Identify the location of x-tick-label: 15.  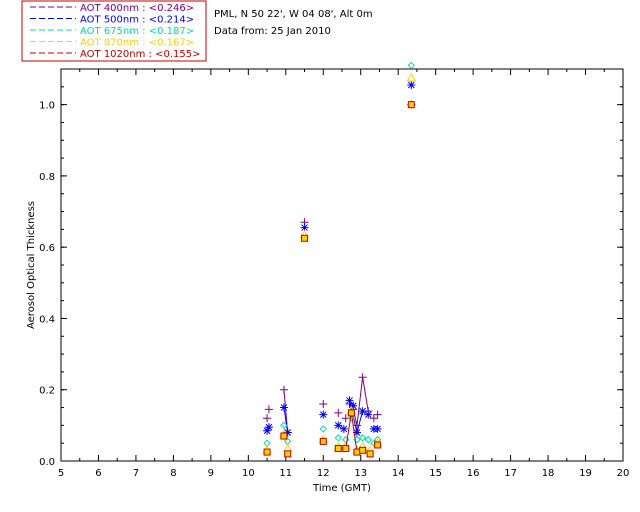
(435, 473).